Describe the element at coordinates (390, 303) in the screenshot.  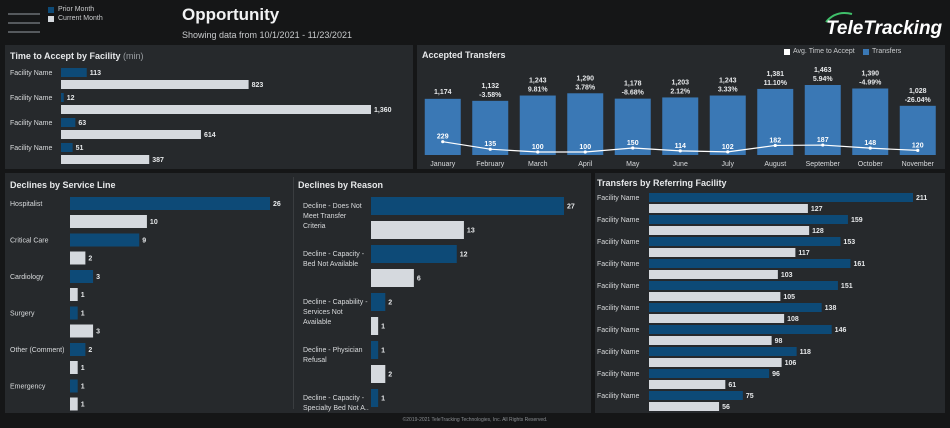
I see `prior-value-label: 2` at that location.